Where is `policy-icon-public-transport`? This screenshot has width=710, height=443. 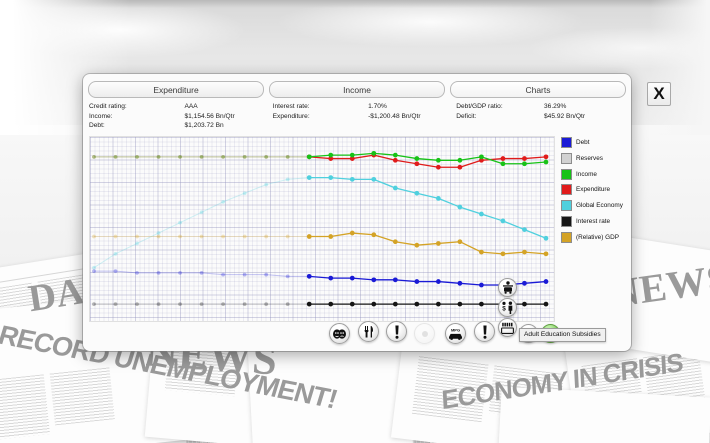
policy-icon-public-transport is located at coordinates (507, 287).